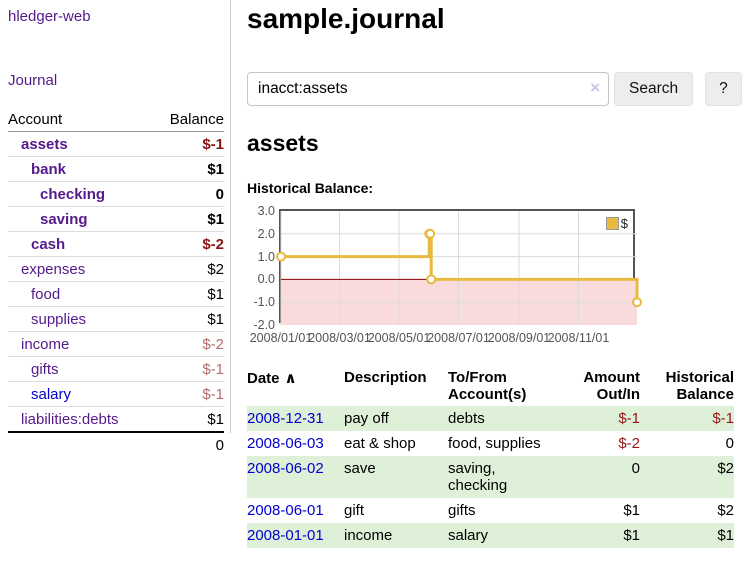 The width and height of the screenshot is (742, 582). I want to click on help-button: ?, so click(723, 89).